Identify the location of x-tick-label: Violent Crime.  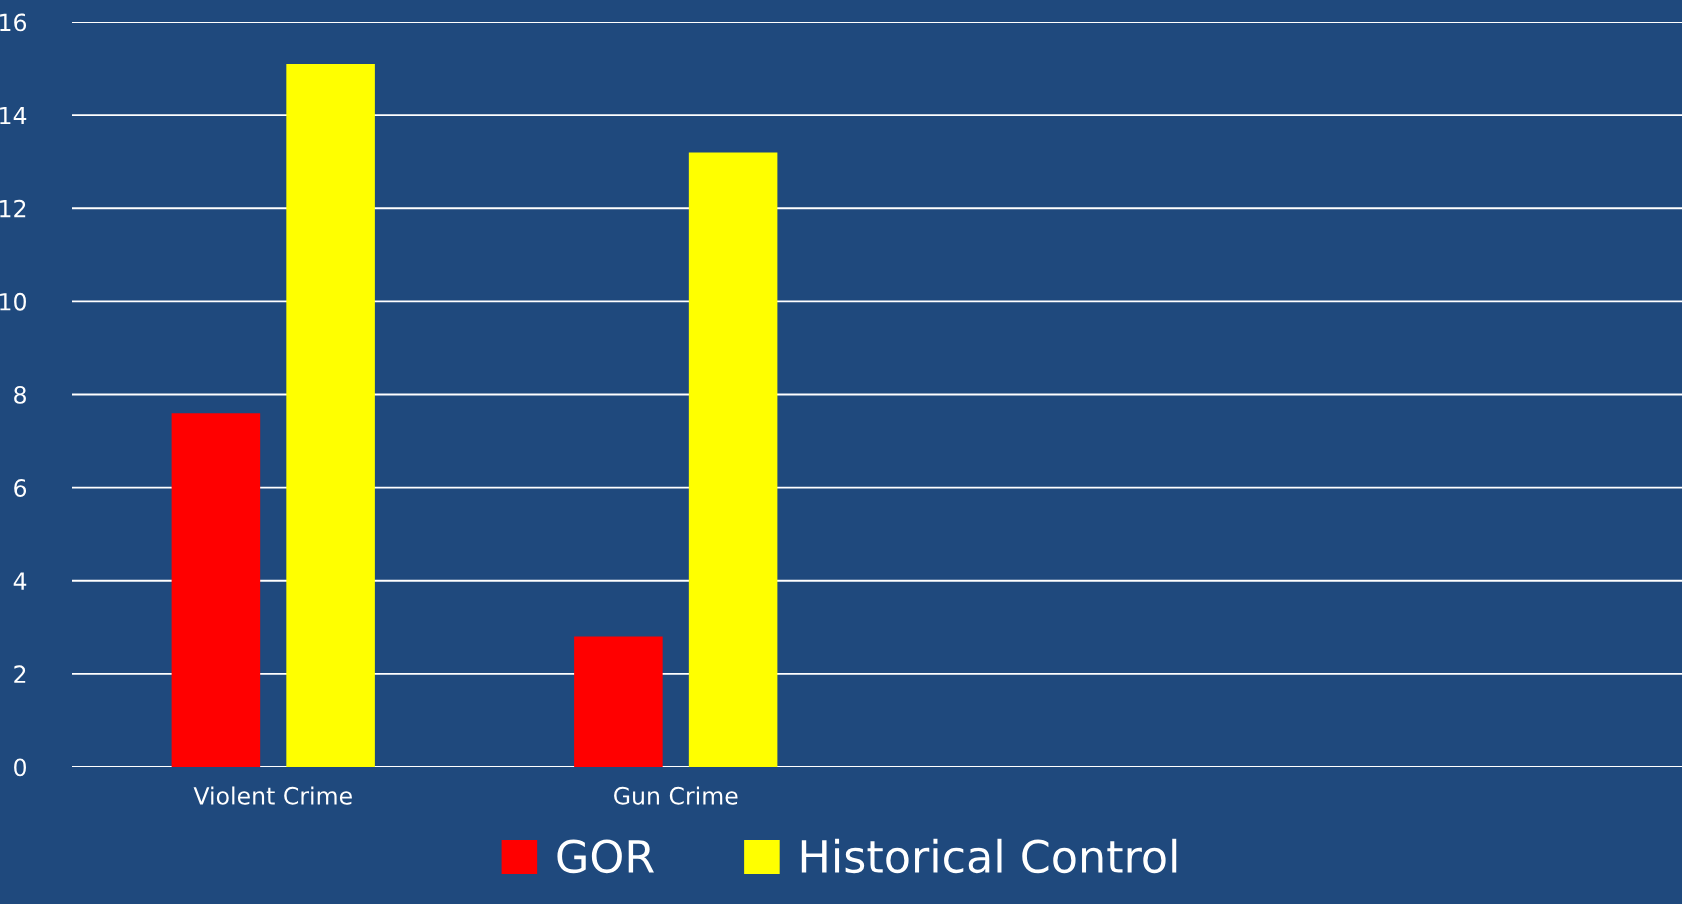
(272, 795).